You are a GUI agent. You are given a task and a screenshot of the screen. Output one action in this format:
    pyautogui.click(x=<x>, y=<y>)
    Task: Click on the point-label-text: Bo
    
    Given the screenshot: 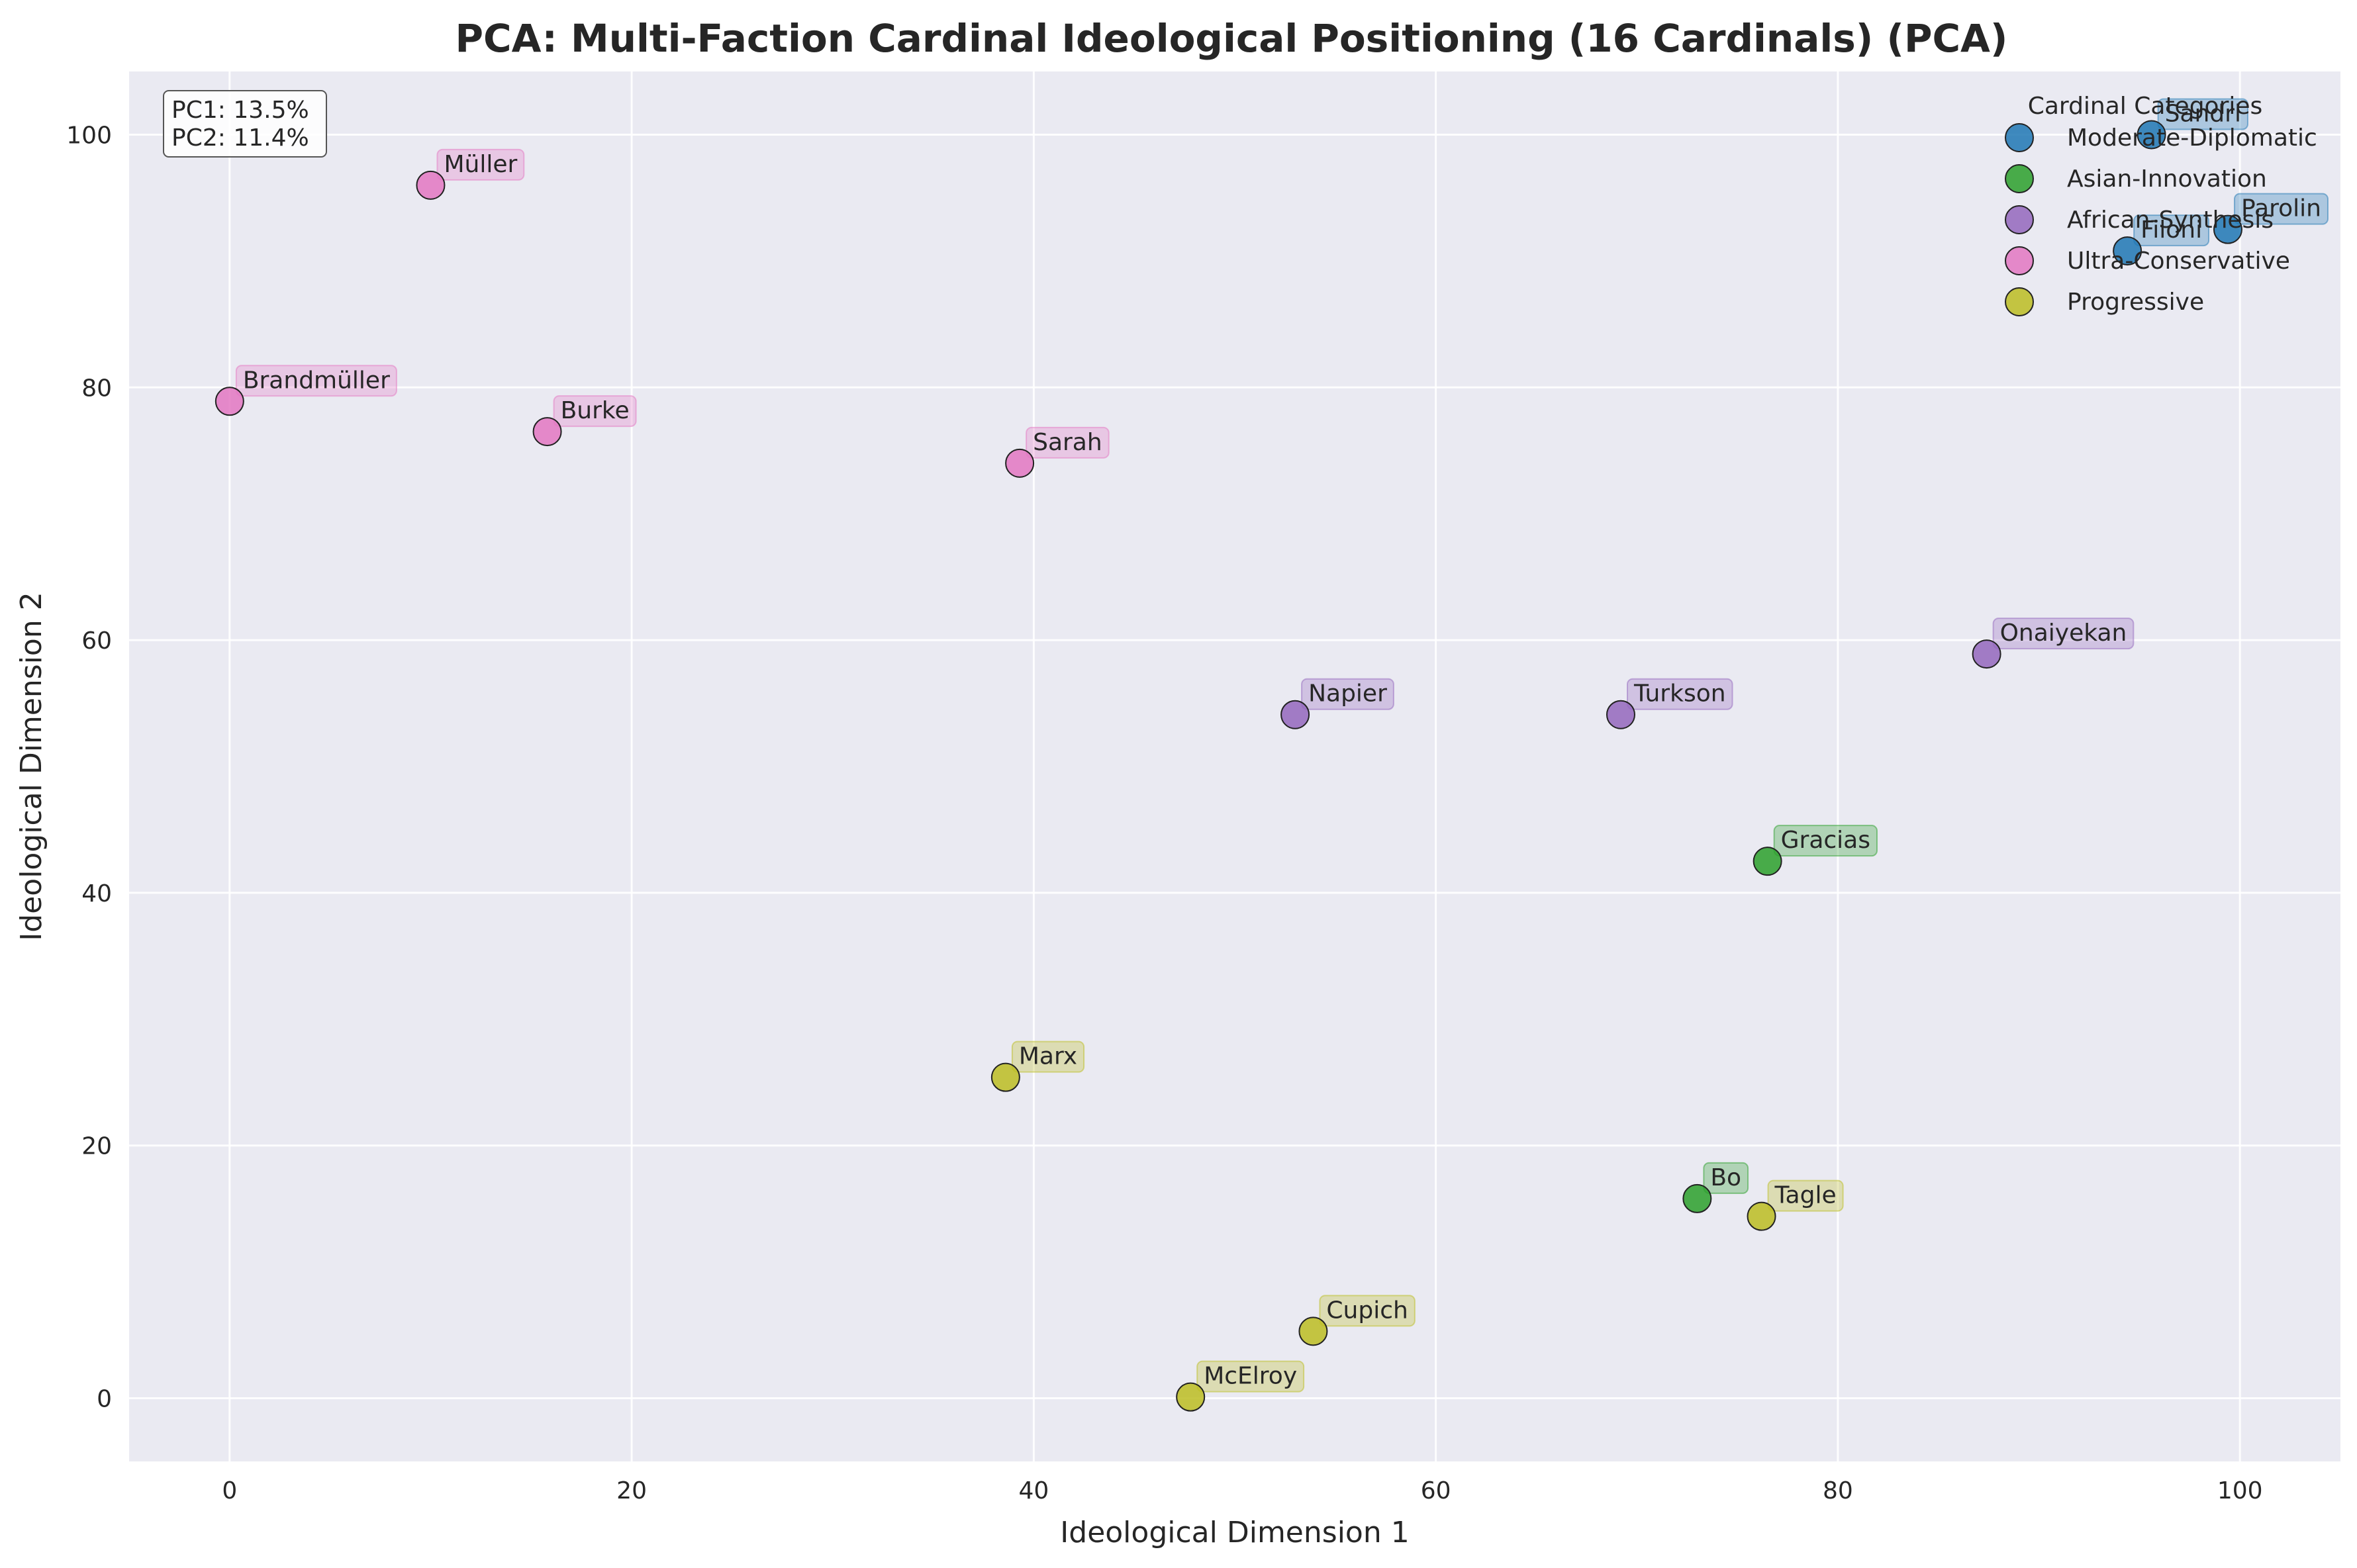 What is the action you would take?
    pyautogui.click(x=1725, y=1177)
    